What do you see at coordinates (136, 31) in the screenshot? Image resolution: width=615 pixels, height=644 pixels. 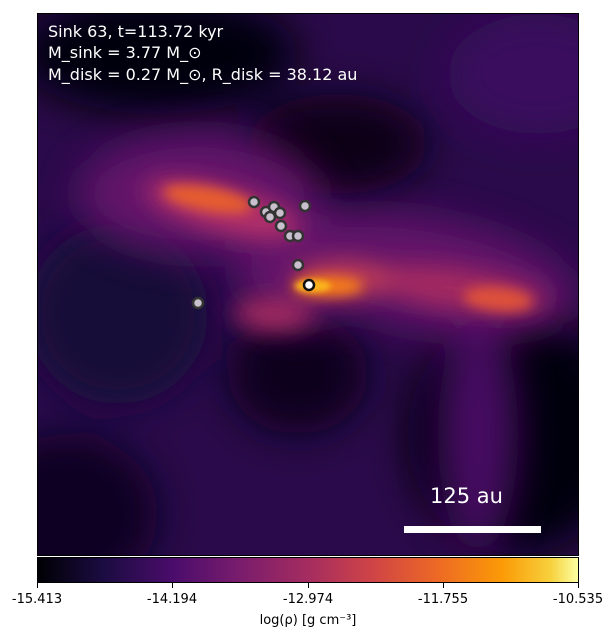 I see `sink-title: Sink 63, t=113.72 kyr` at bounding box center [136, 31].